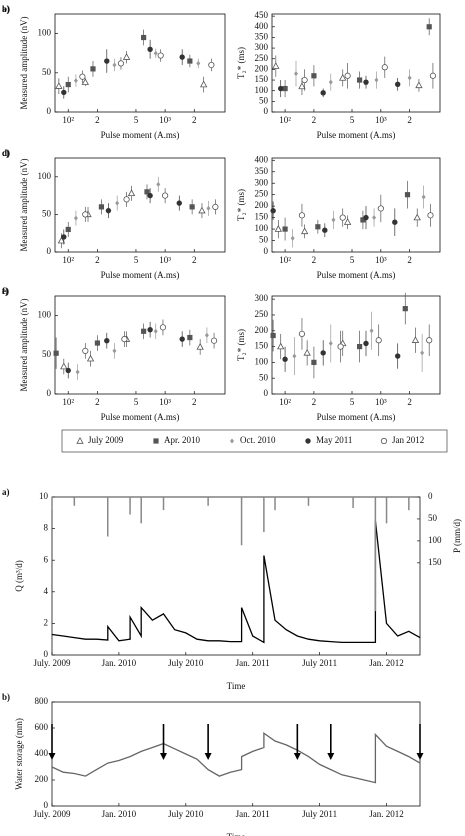  What do you see at coordinates (24, 205) in the screenshot?
I see `y-axis-label: Measured amplitude (nV)` at bounding box center [24, 205].